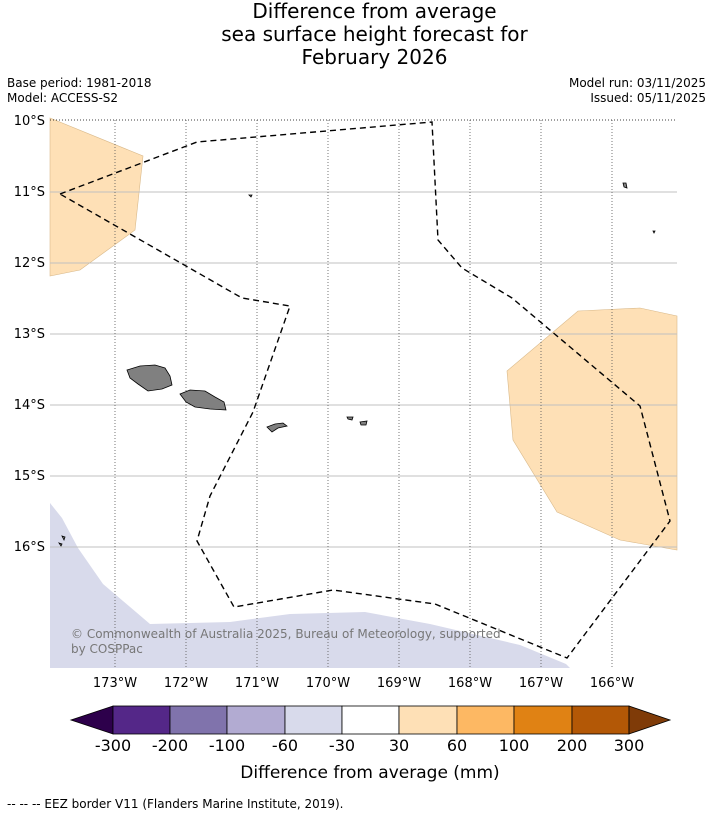 This screenshot has height=816, width=713. I want to click on title-line-1: Difference from average, so click(374, 11).